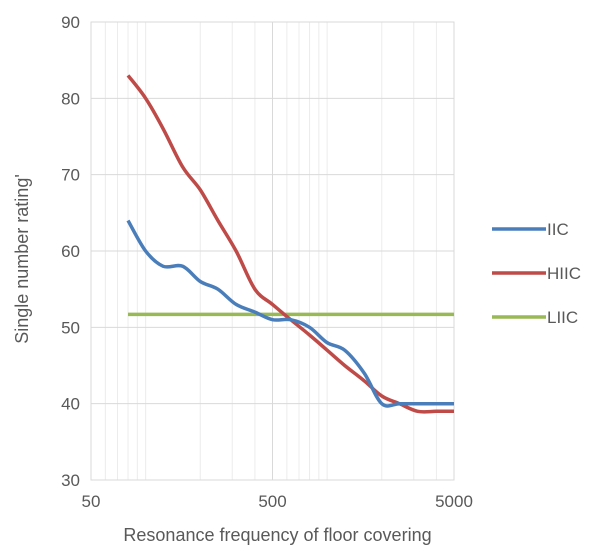  I want to click on legend-item-liic: LIIC, so click(535, 317).